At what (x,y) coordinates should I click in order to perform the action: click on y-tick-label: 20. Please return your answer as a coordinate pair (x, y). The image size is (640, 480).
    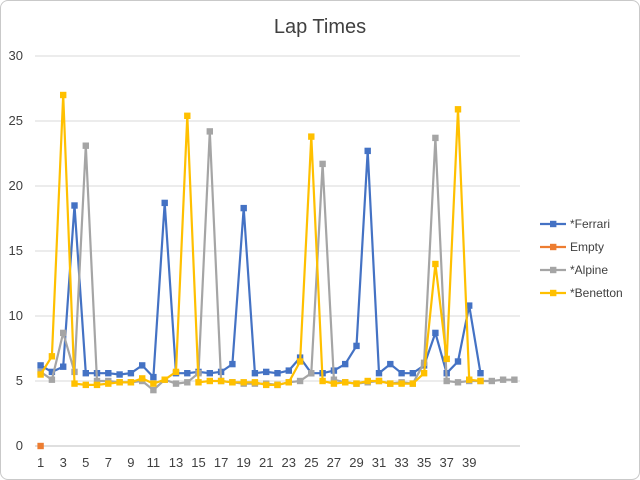
    Looking at the image, I should click on (16, 185).